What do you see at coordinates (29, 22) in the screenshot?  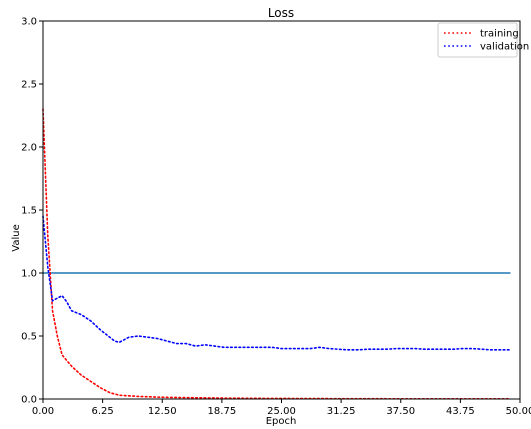 I see `y-tick-label: 3.0` at bounding box center [29, 22].